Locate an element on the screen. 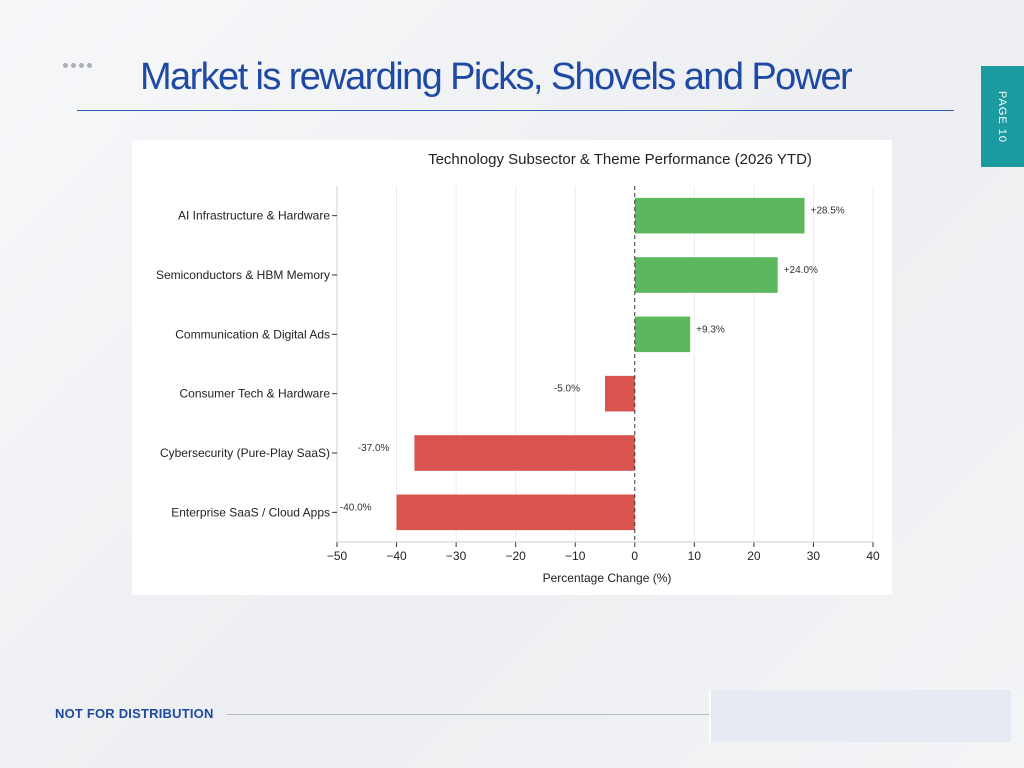 This screenshot has width=1024, height=768. y-tick-label: AI Infrastructure & Hardware is located at coordinates (254, 216).